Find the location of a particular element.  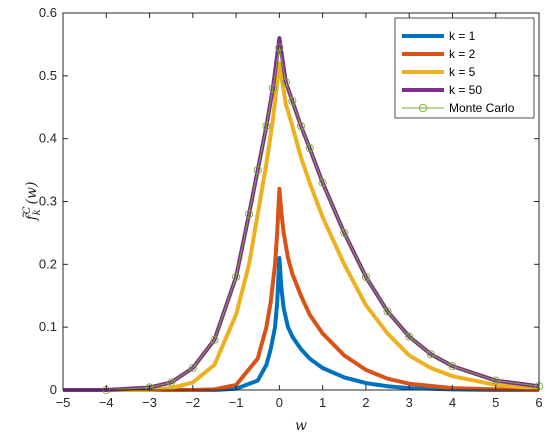

y-tick-label: 0.4 is located at coordinates (48, 138).